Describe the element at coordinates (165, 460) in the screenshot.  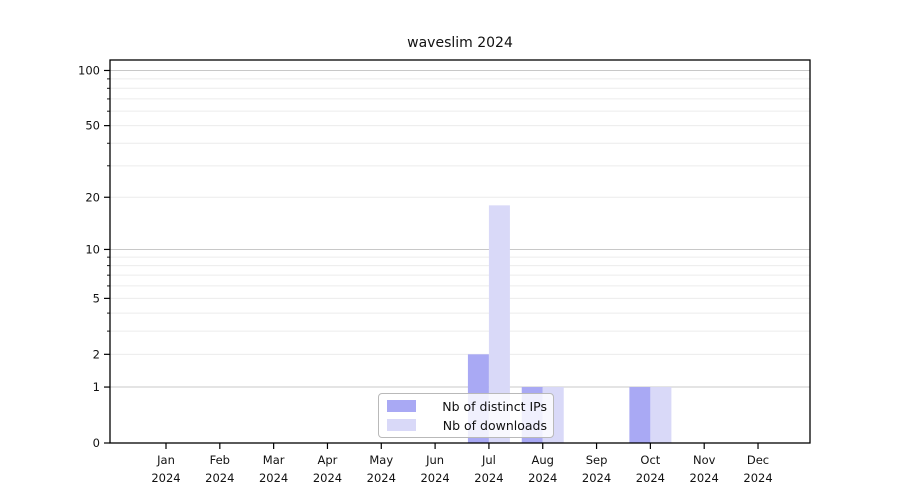
I see `x-tick-label-month: Jan` at that location.